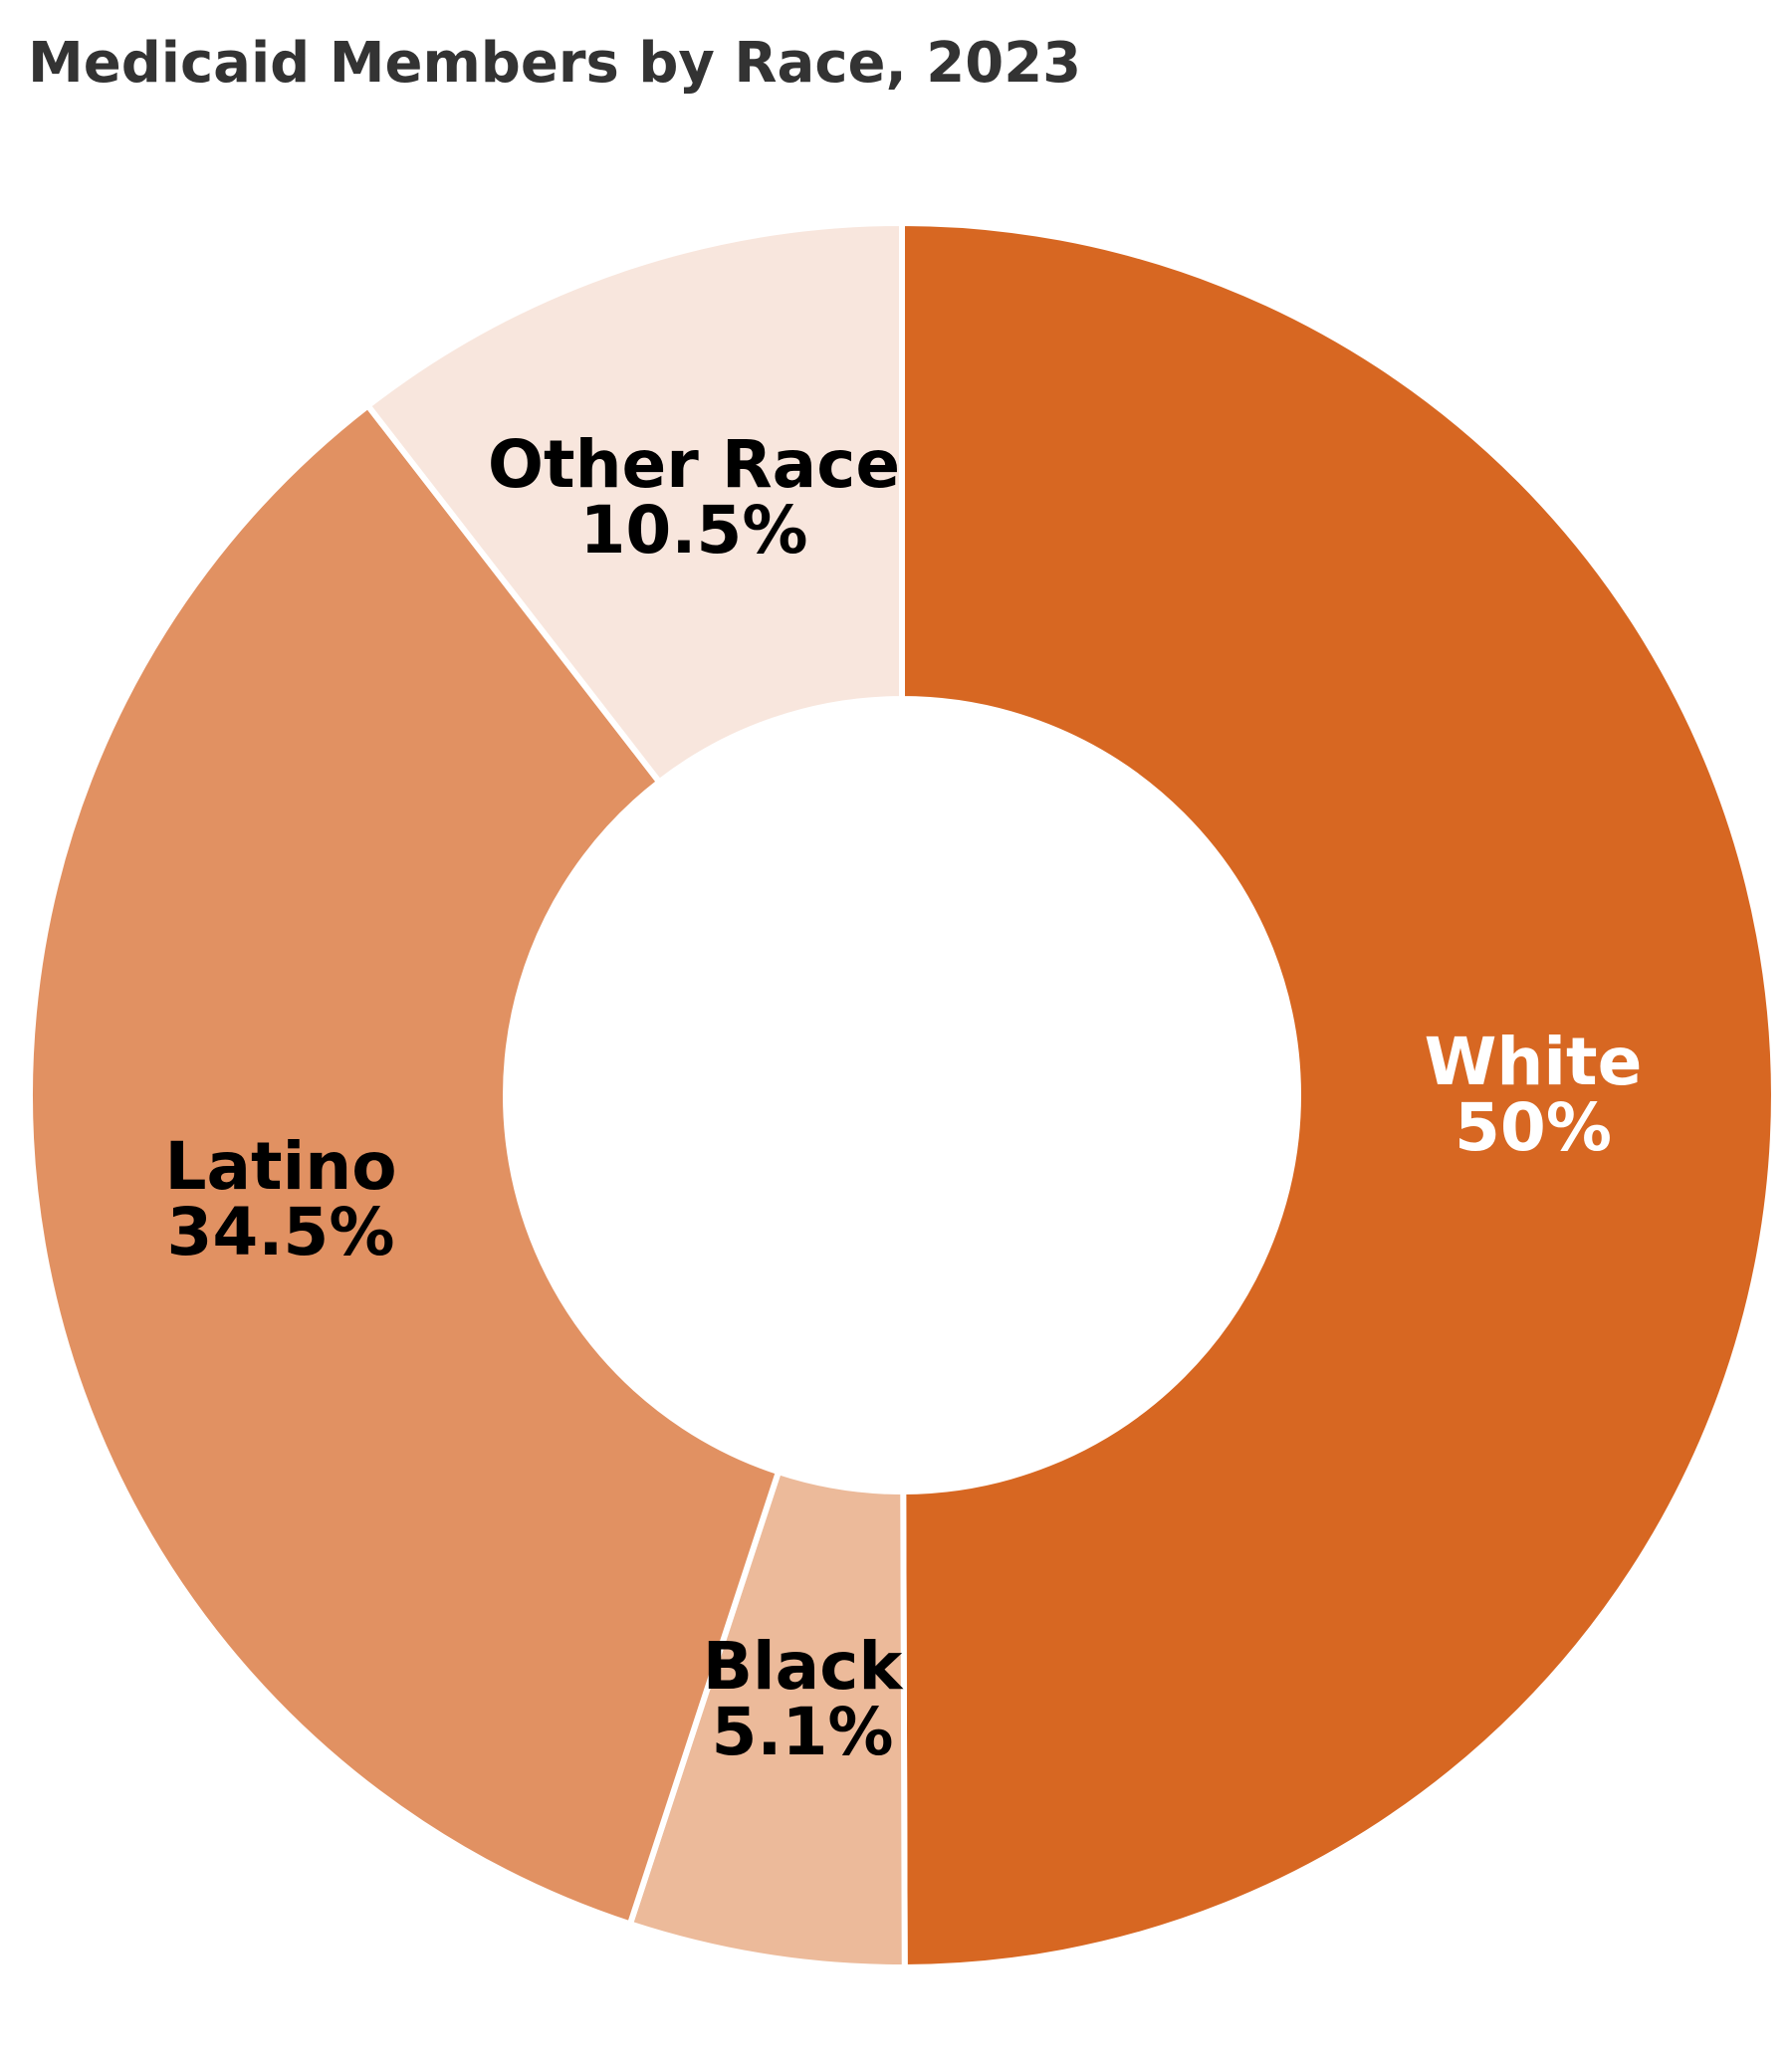 Image resolution: width=1792 pixels, height=2070 pixels. I want to click on slice-value-other: 10.5%, so click(694, 530).